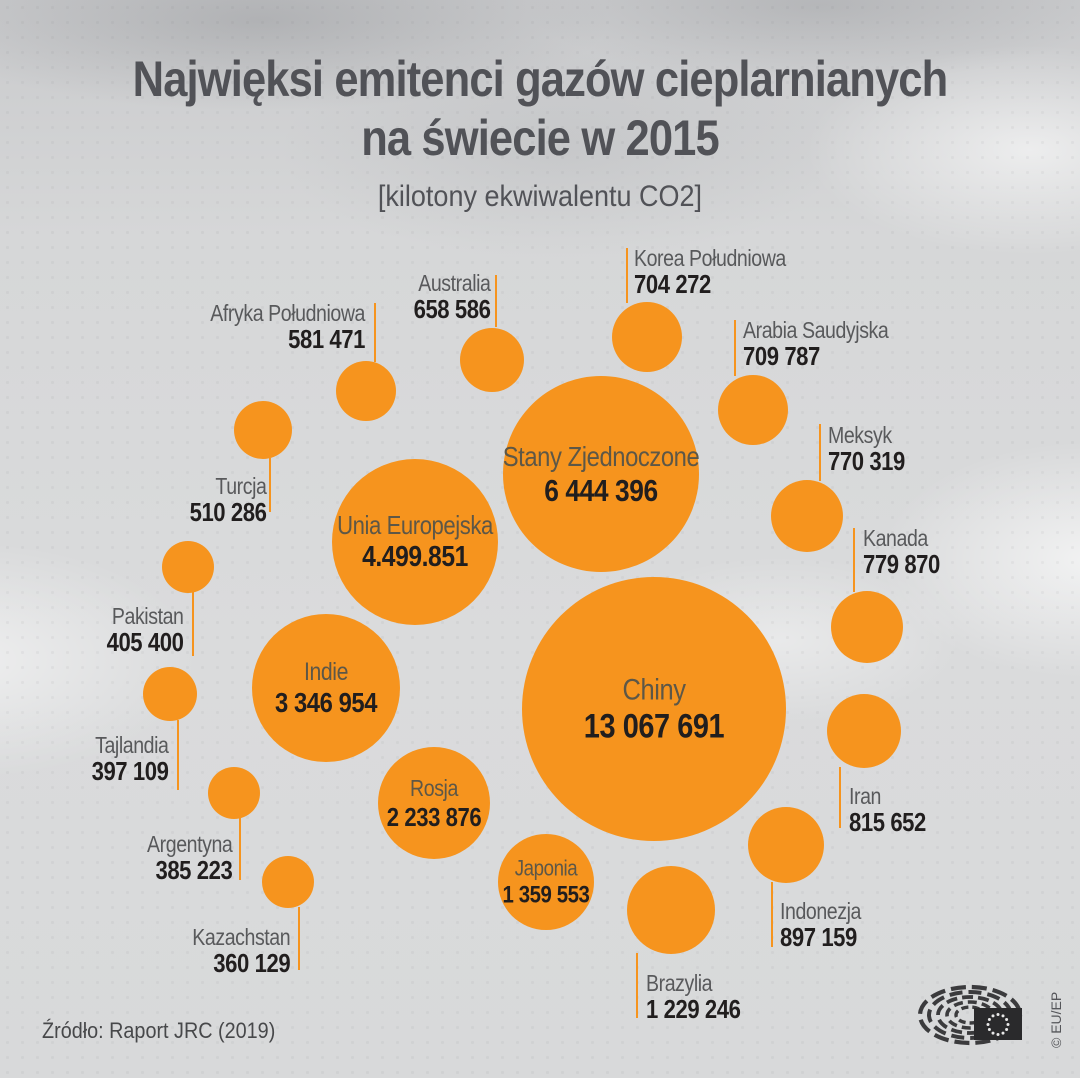 This screenshot has width=1080, height=1078. I want to click on country-name-tajlandia: Tajlandia, so click(131, 745).